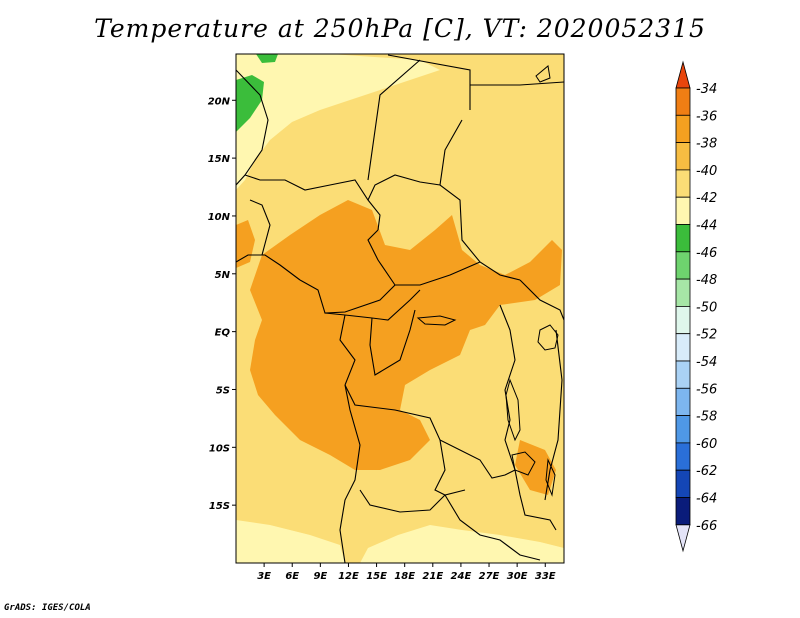  What do you see at coordinates (462, 544) in the screenshot?
I see `field-region-pale-south` at bounding box center [462, 544].